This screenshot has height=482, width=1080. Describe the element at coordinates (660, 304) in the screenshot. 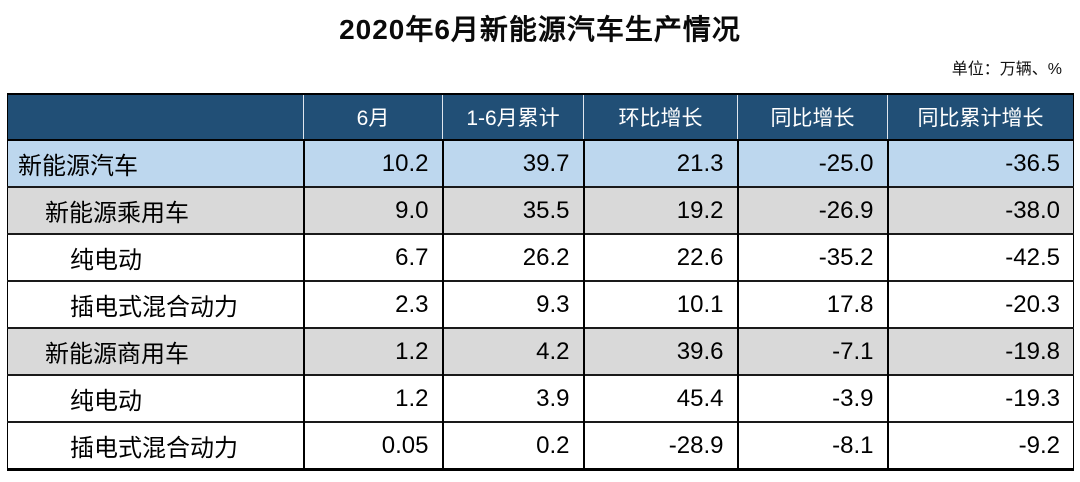

I see `cell-value: 10.1` at that location.